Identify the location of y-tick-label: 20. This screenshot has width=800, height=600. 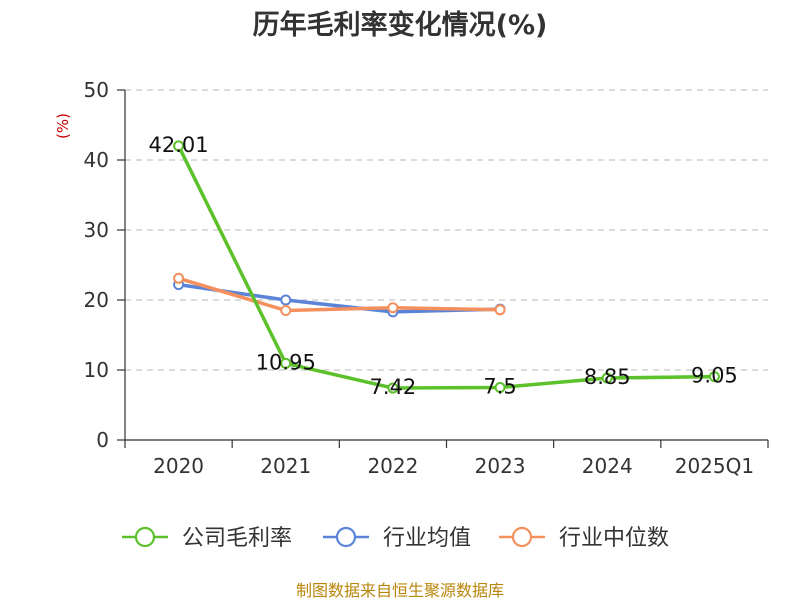
(96, 300).